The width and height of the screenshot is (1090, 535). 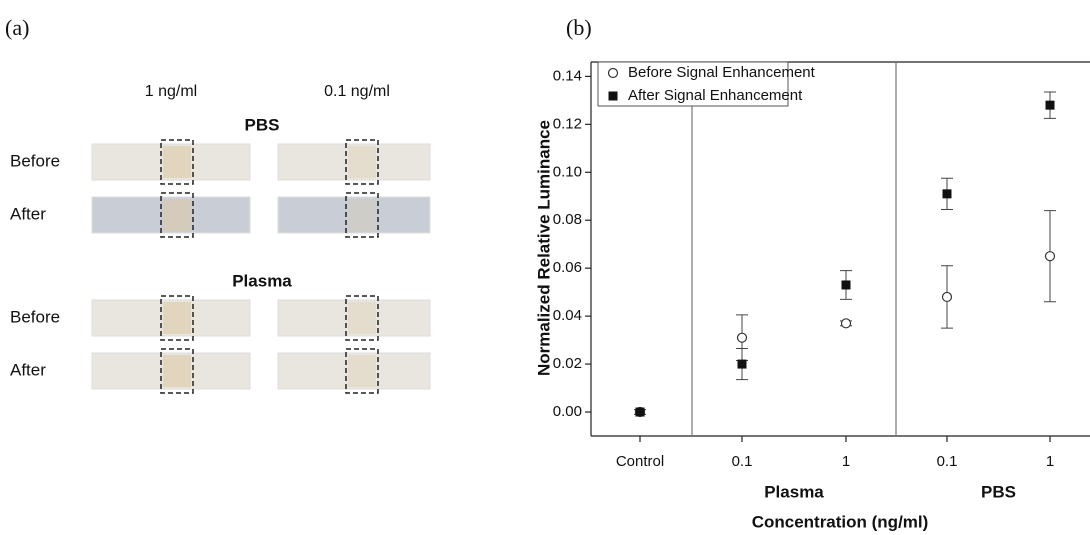 I want to click on column-label: 1 ng/ml, so click(x=171, y=91).